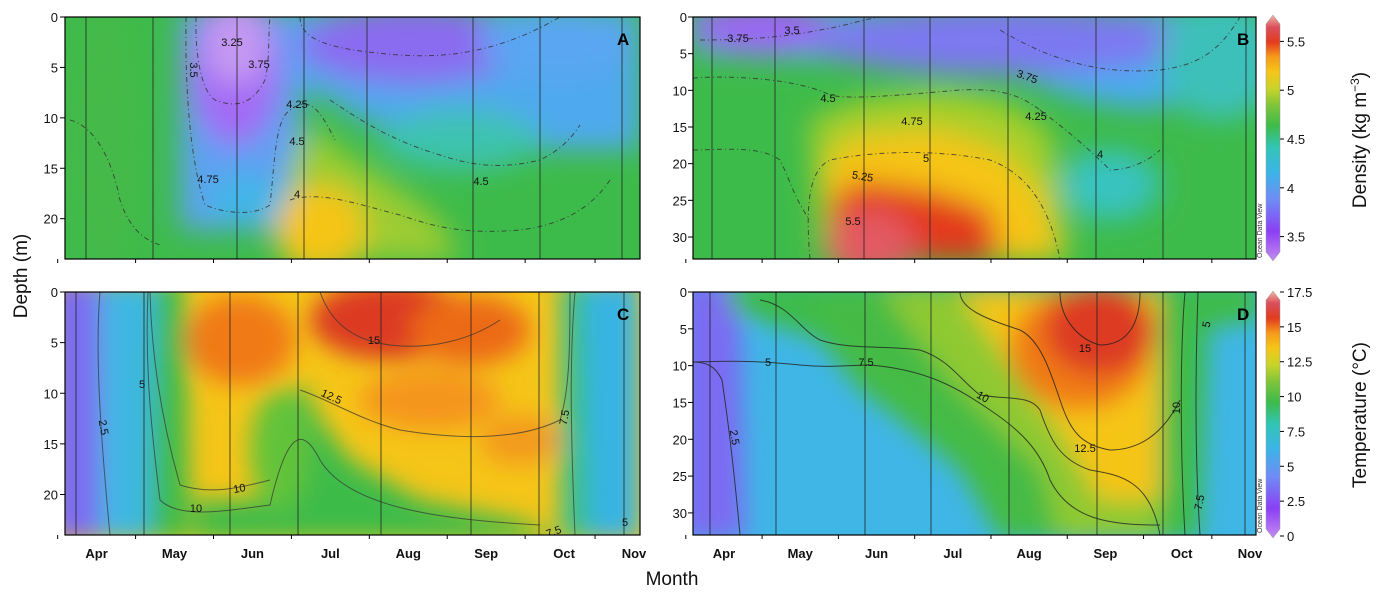  What do you see at coordinates (1296, 501) in the screenshot?
I see `colorbar-tick-label: 2.5` at bounding box center [1296, 501].